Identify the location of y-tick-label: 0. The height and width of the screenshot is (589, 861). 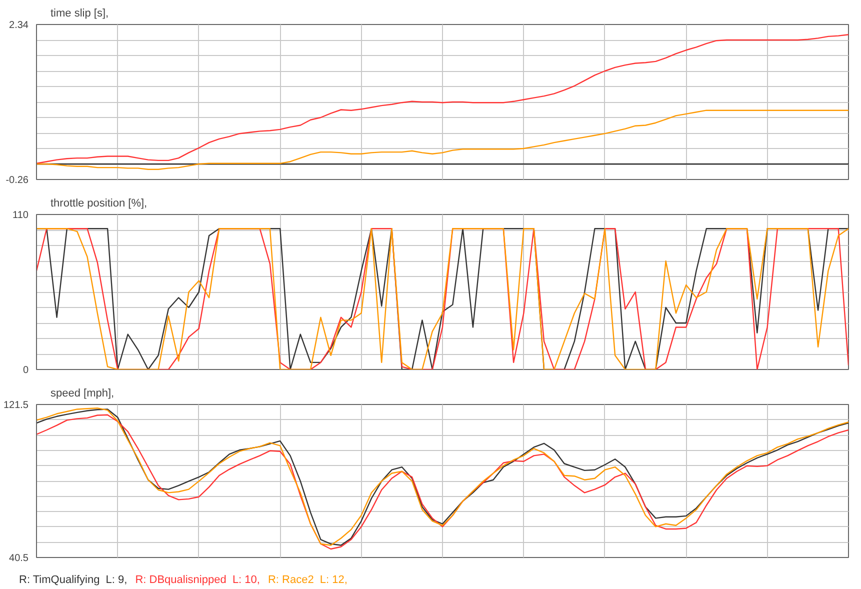
(25, 370).